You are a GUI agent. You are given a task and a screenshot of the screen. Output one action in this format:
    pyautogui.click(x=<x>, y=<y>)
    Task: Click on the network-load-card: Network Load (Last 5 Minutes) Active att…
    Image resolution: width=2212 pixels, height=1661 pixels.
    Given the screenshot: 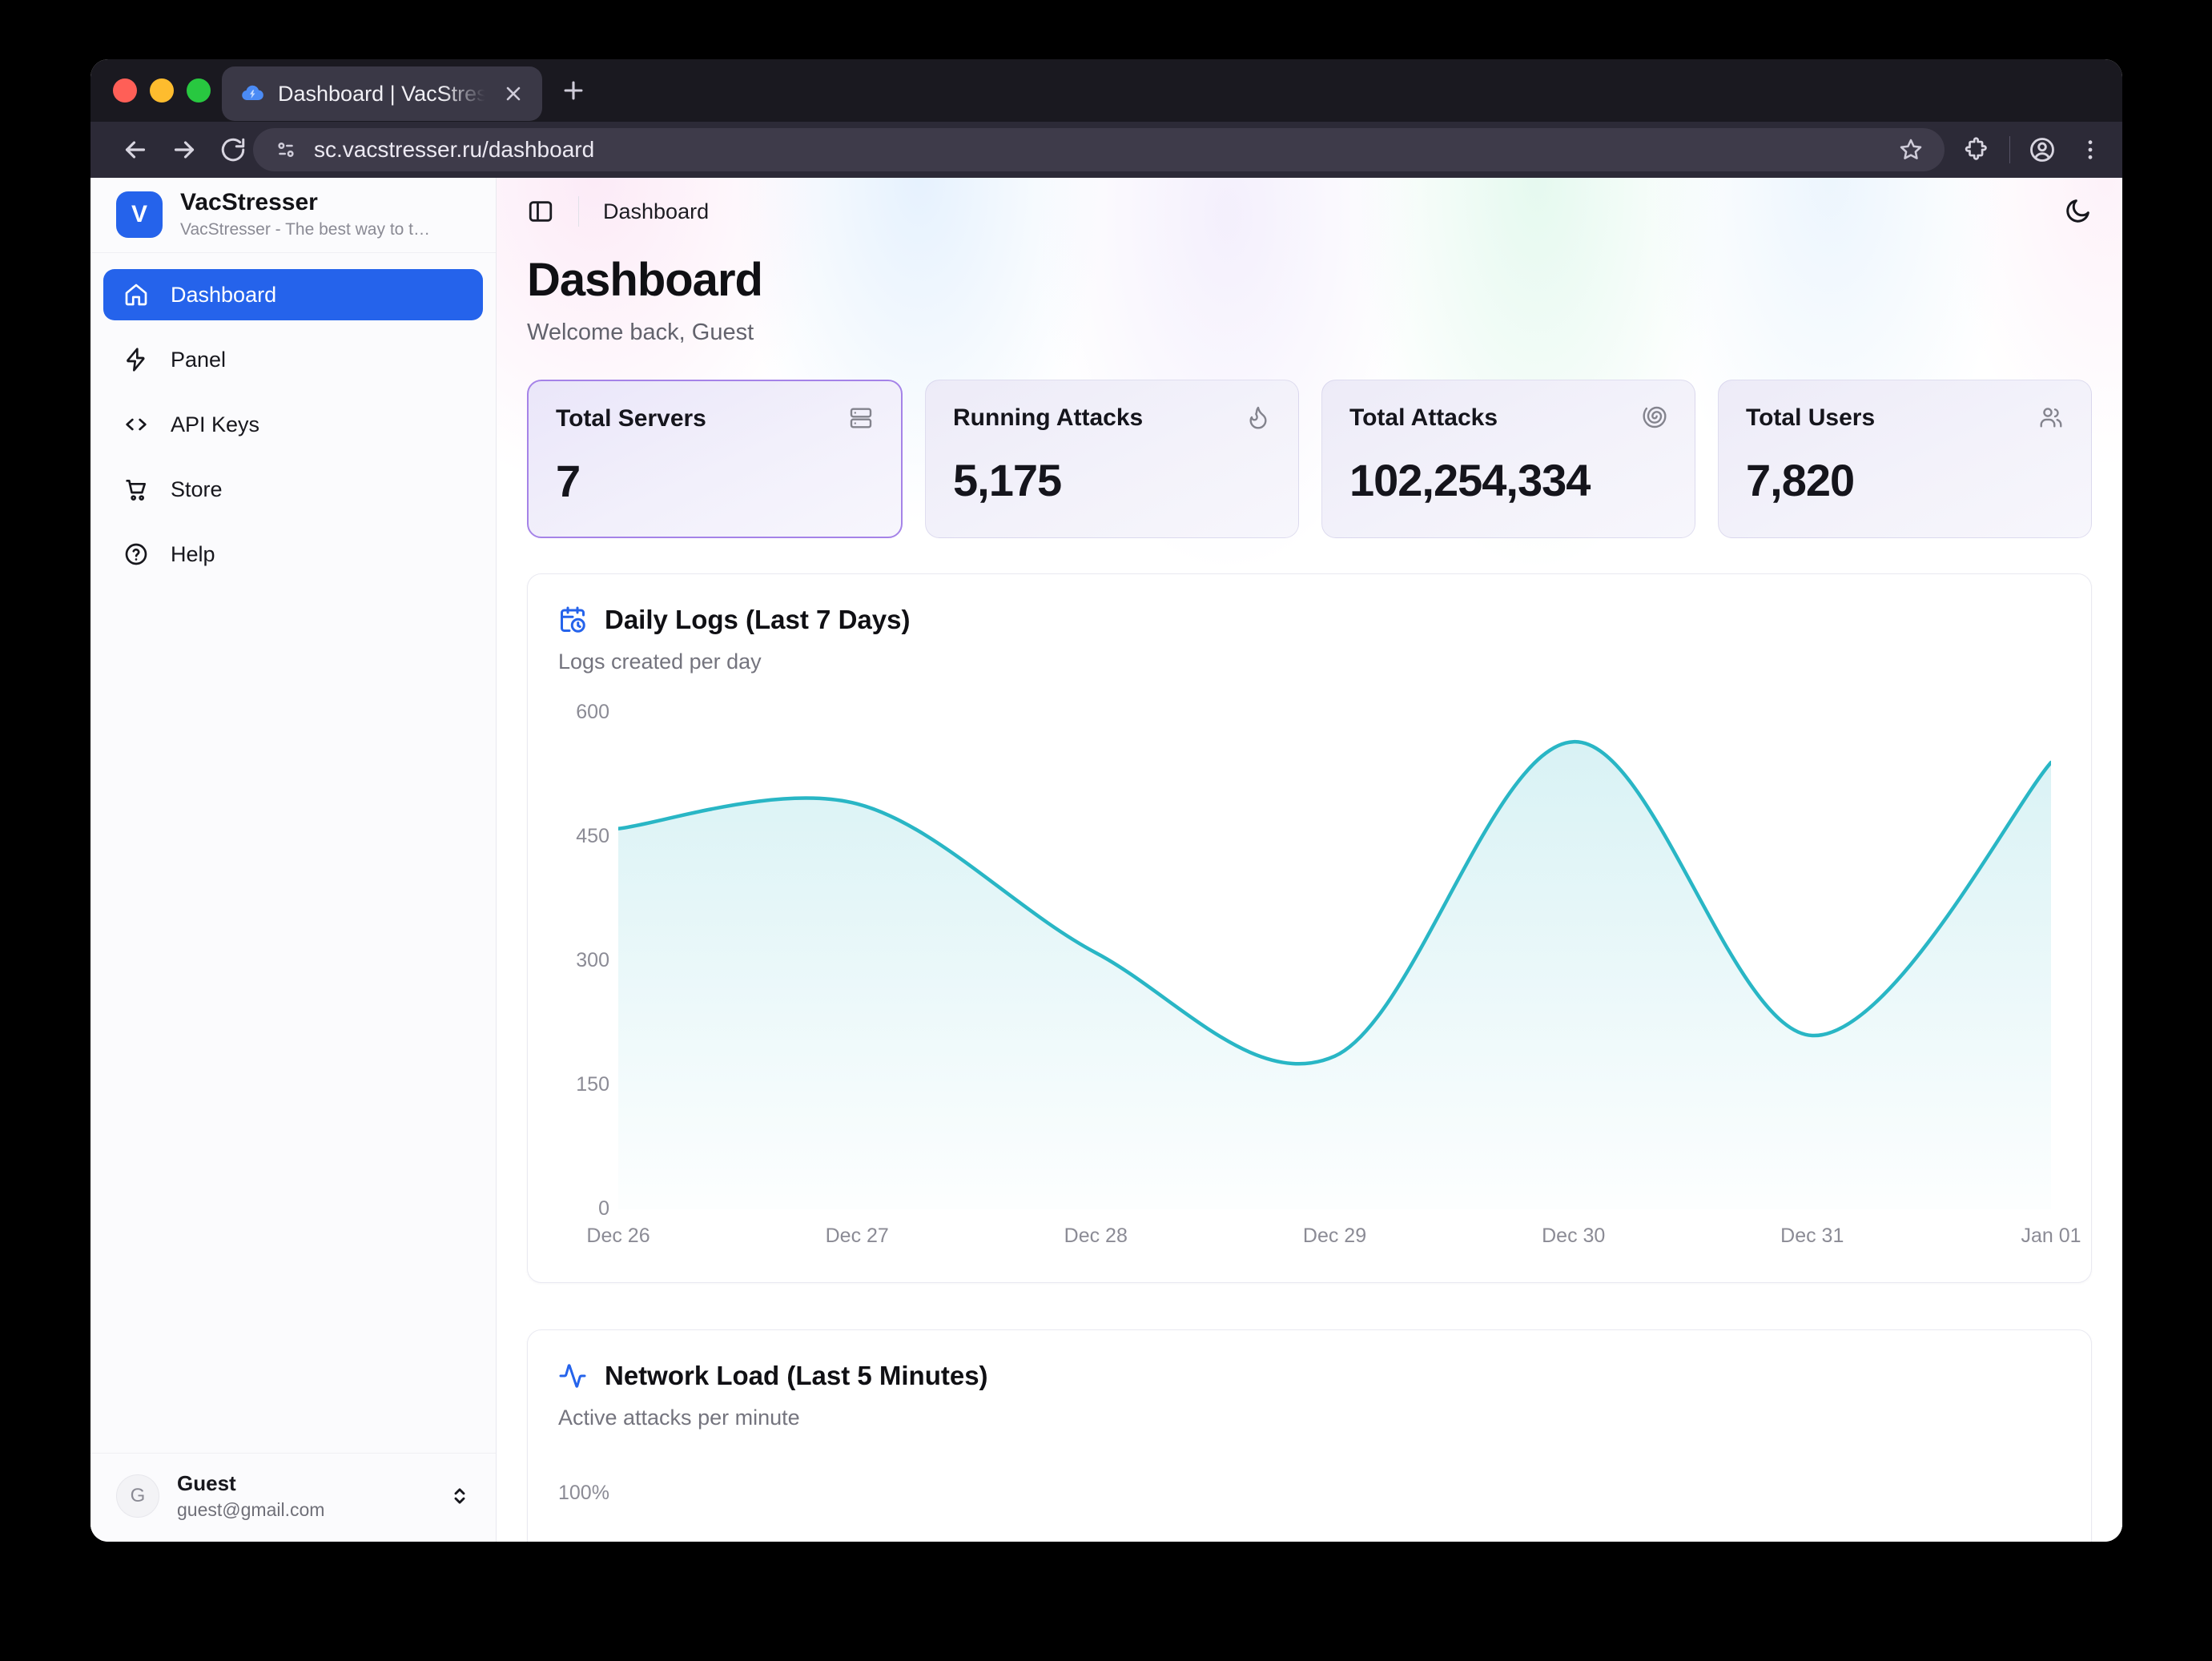 What is the action you would take?
    pyautogui.click(x=1309, y=1435)
    